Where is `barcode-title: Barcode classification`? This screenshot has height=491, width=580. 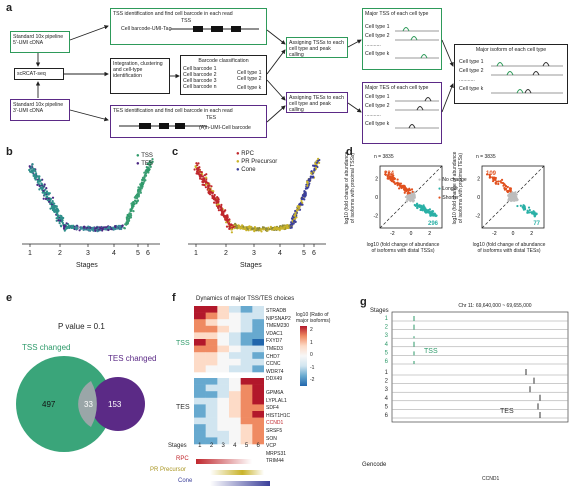 barcode-title: Barcode classification is located at coordinates (223, 61).